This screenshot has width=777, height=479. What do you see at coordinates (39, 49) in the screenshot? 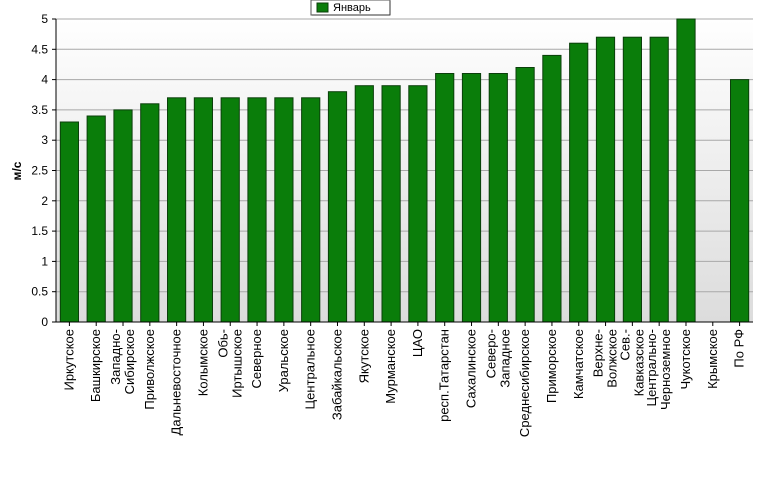
I see `y-tick-label: 4.5` at bounding box center [39, 49].